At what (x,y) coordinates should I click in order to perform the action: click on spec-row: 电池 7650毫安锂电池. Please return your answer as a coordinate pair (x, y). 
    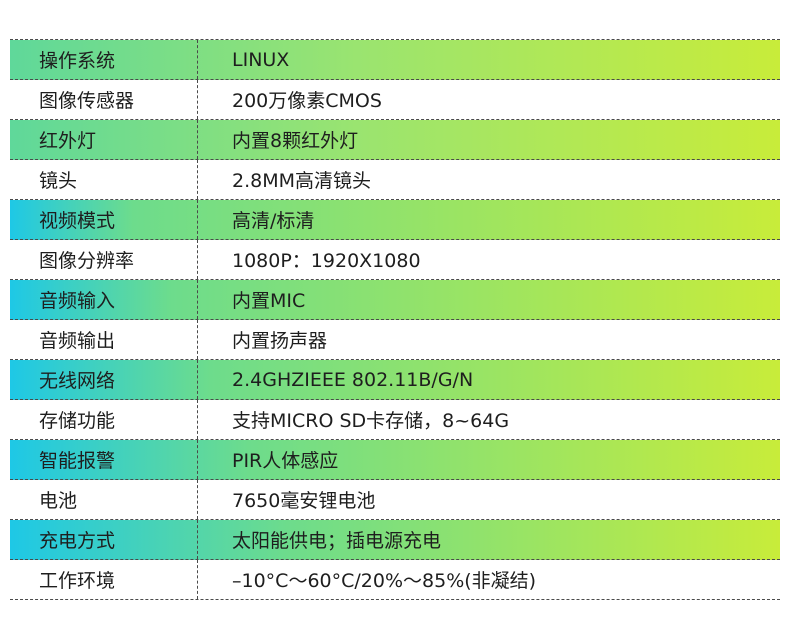
    Looking at the image, I should click on (395, 500).